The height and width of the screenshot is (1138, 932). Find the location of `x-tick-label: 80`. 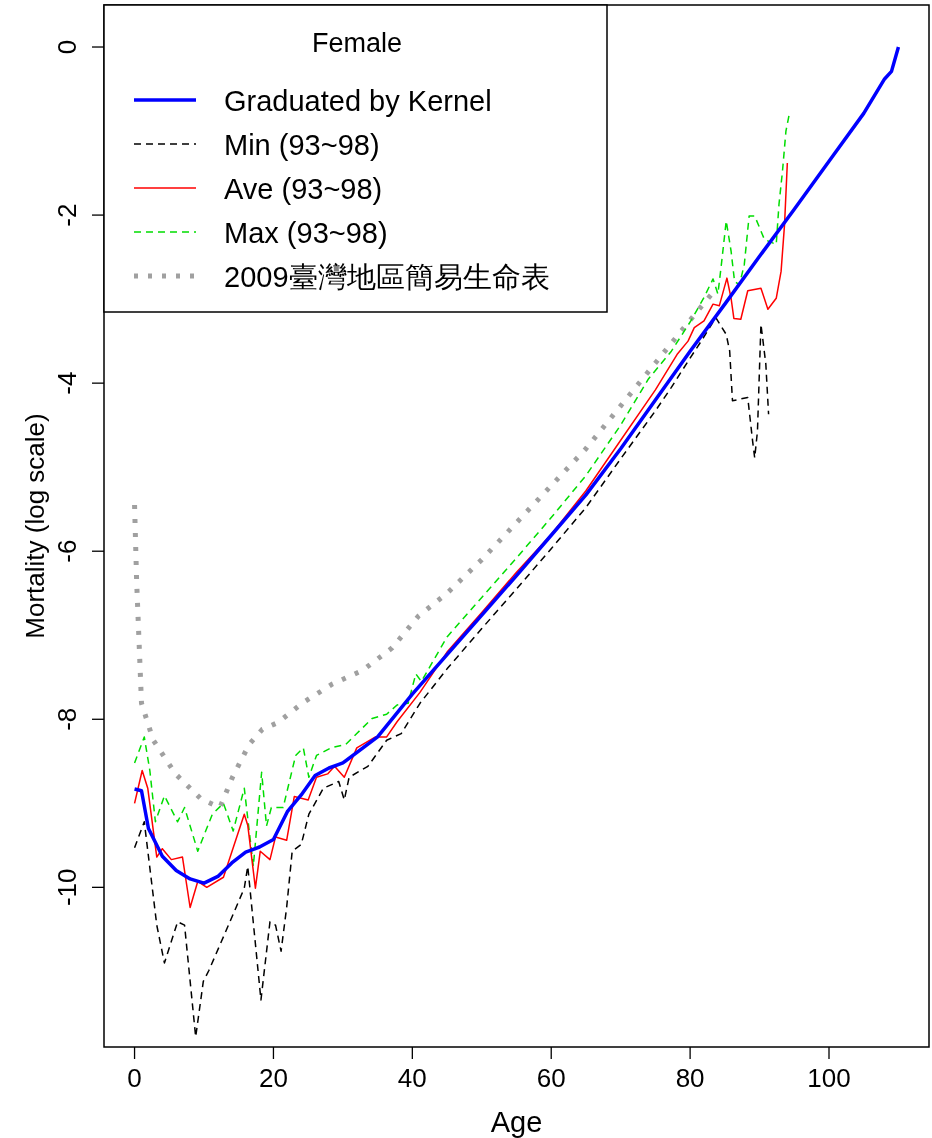

x-tick-label: 80 is located at coordinates (690, 1078).